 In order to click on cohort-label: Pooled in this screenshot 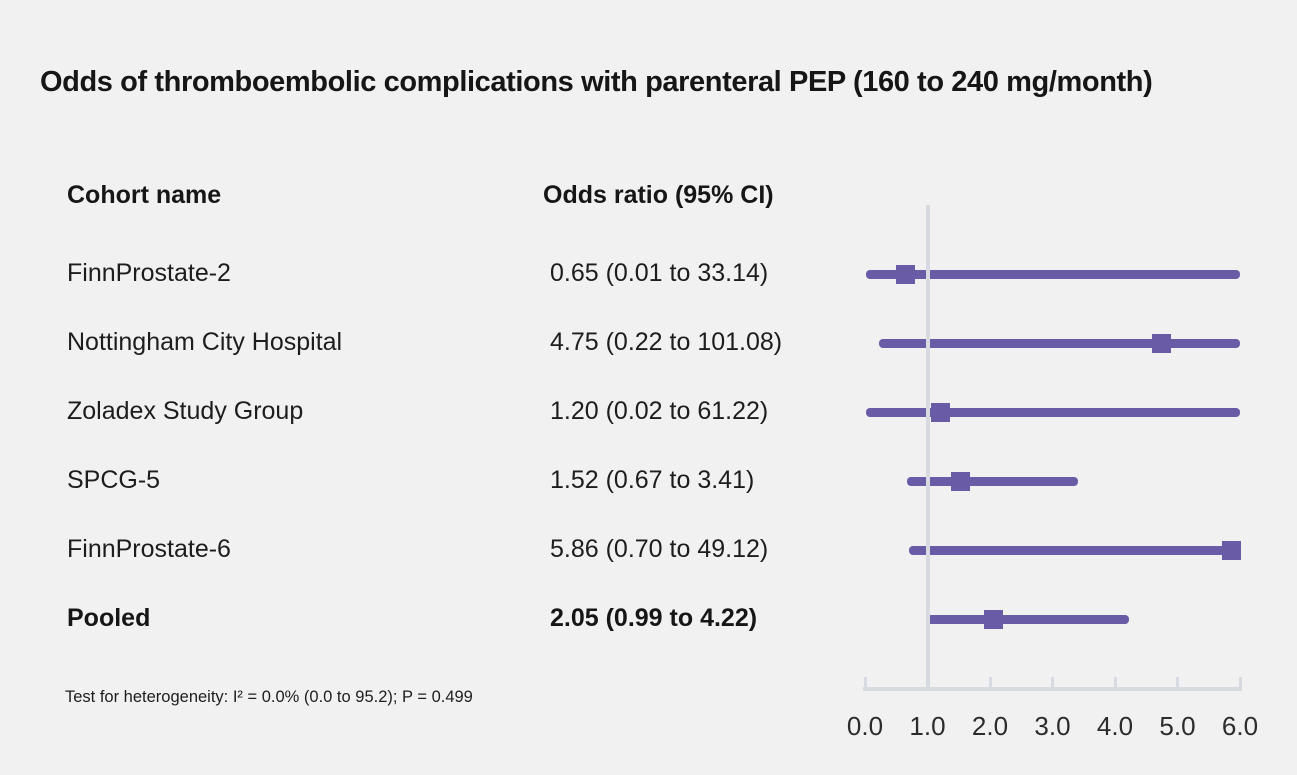, I will do `click(109, 618)`.